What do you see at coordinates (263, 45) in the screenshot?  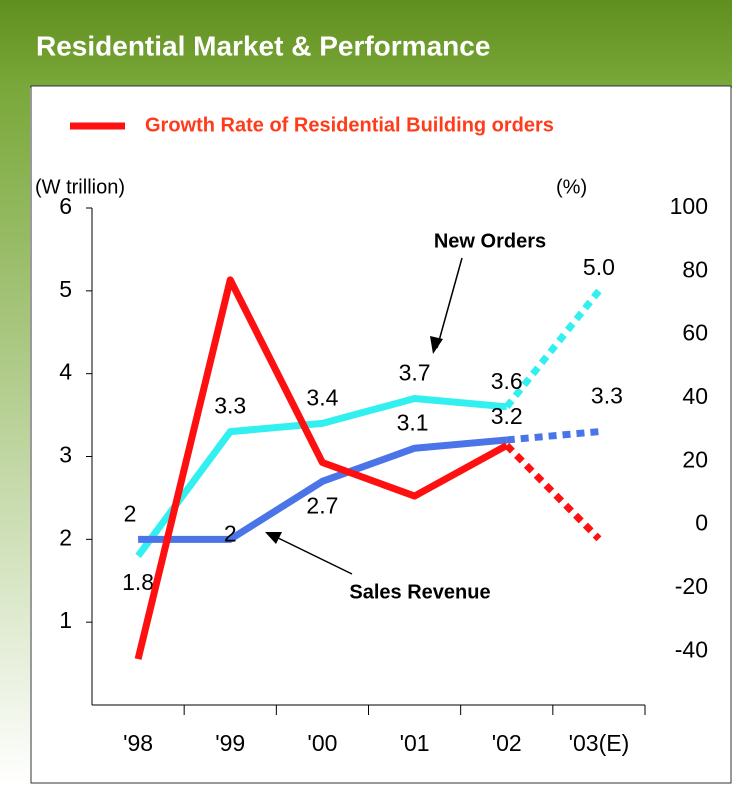 I see `title: Residential Market & Performance` at bounding box center [263, 45].